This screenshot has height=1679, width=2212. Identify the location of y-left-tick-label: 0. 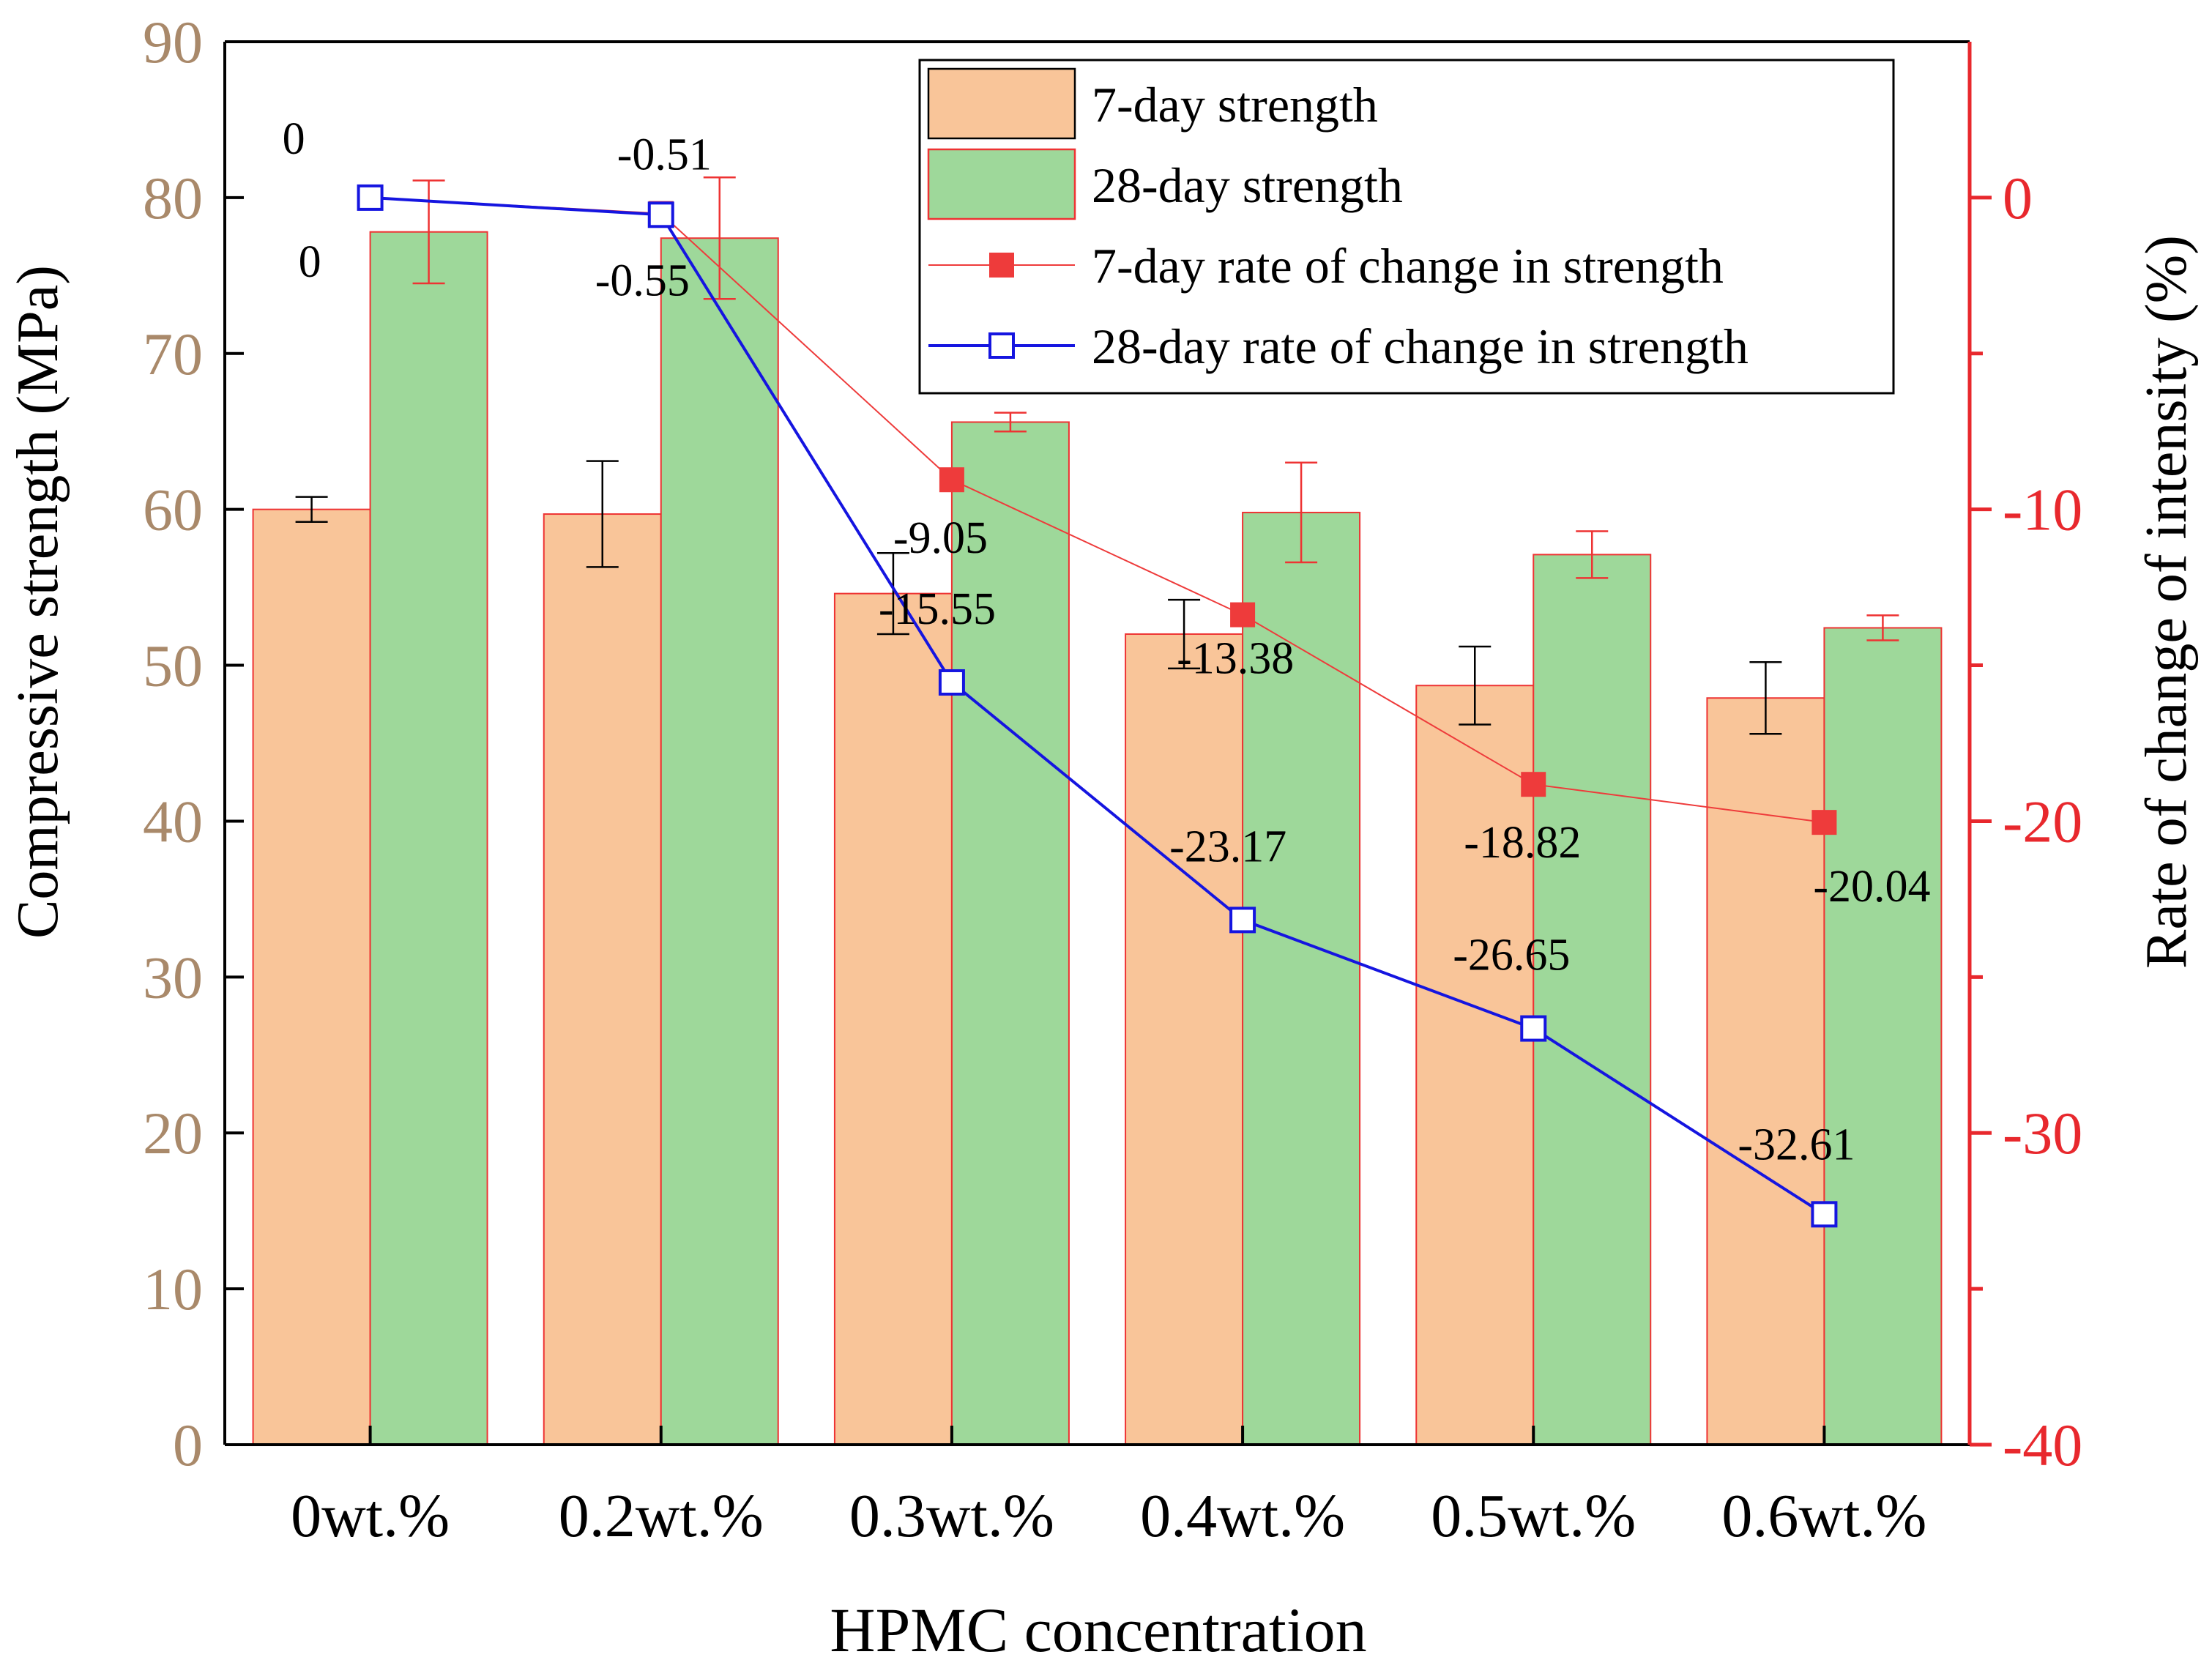
(188, 1445).